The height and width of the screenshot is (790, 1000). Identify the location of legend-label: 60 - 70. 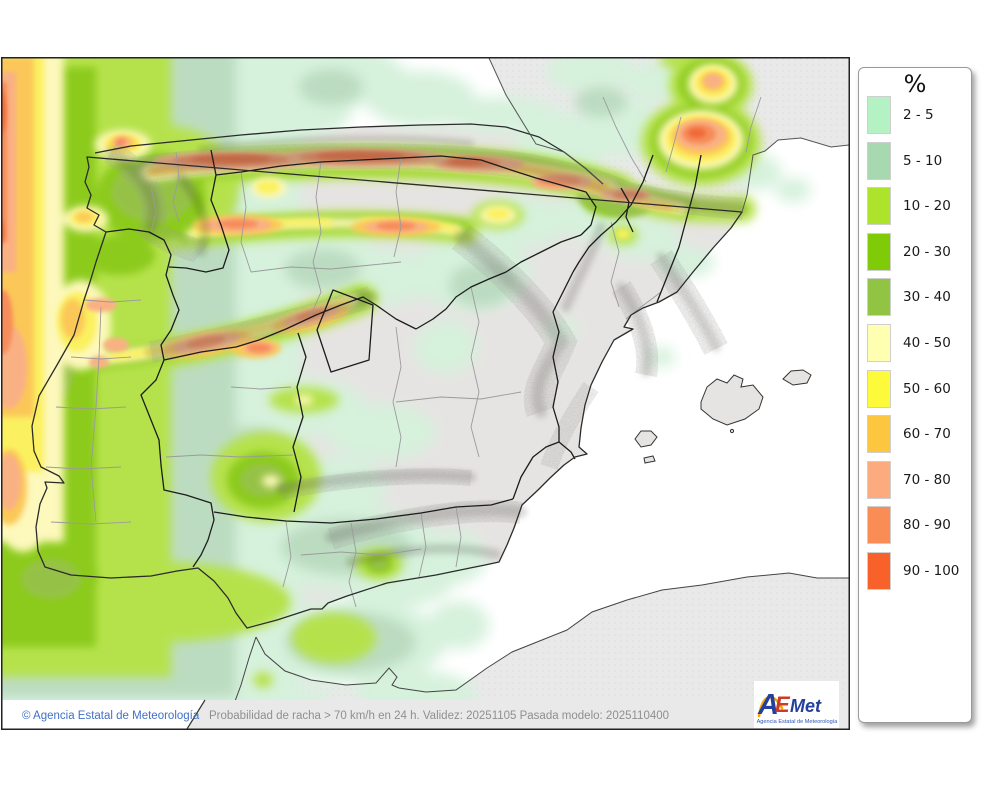
(927, 434).